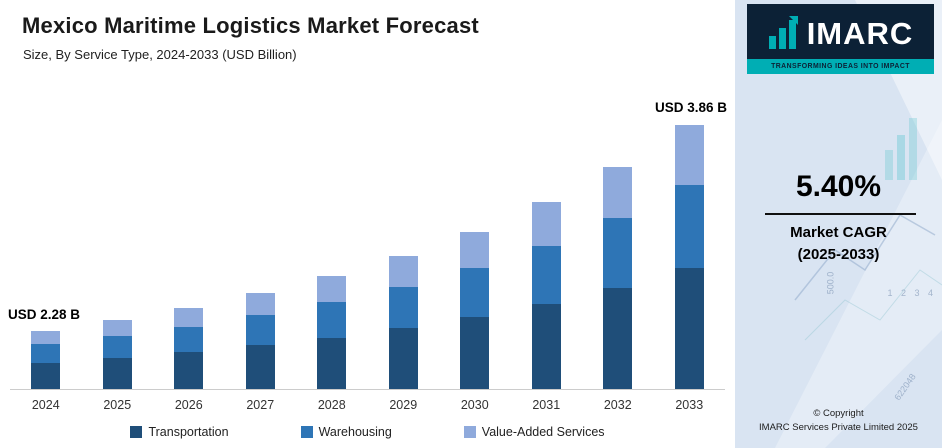 The height and width of the screenshot is (448, 942). I want to click on legend-label-warehousing: Warehousing, so click(355, 432).